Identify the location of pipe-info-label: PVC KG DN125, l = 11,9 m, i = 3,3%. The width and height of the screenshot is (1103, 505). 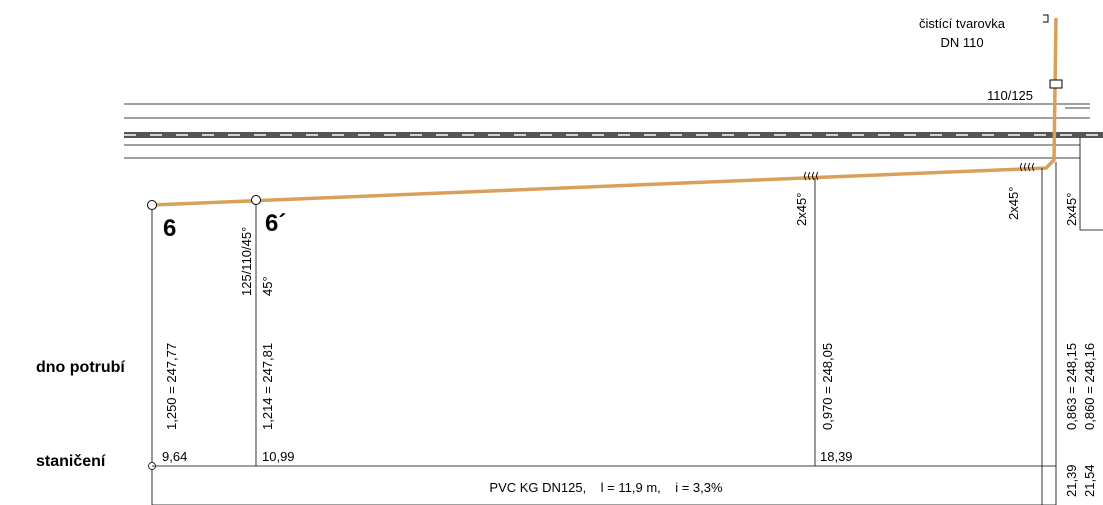
(606, 487).